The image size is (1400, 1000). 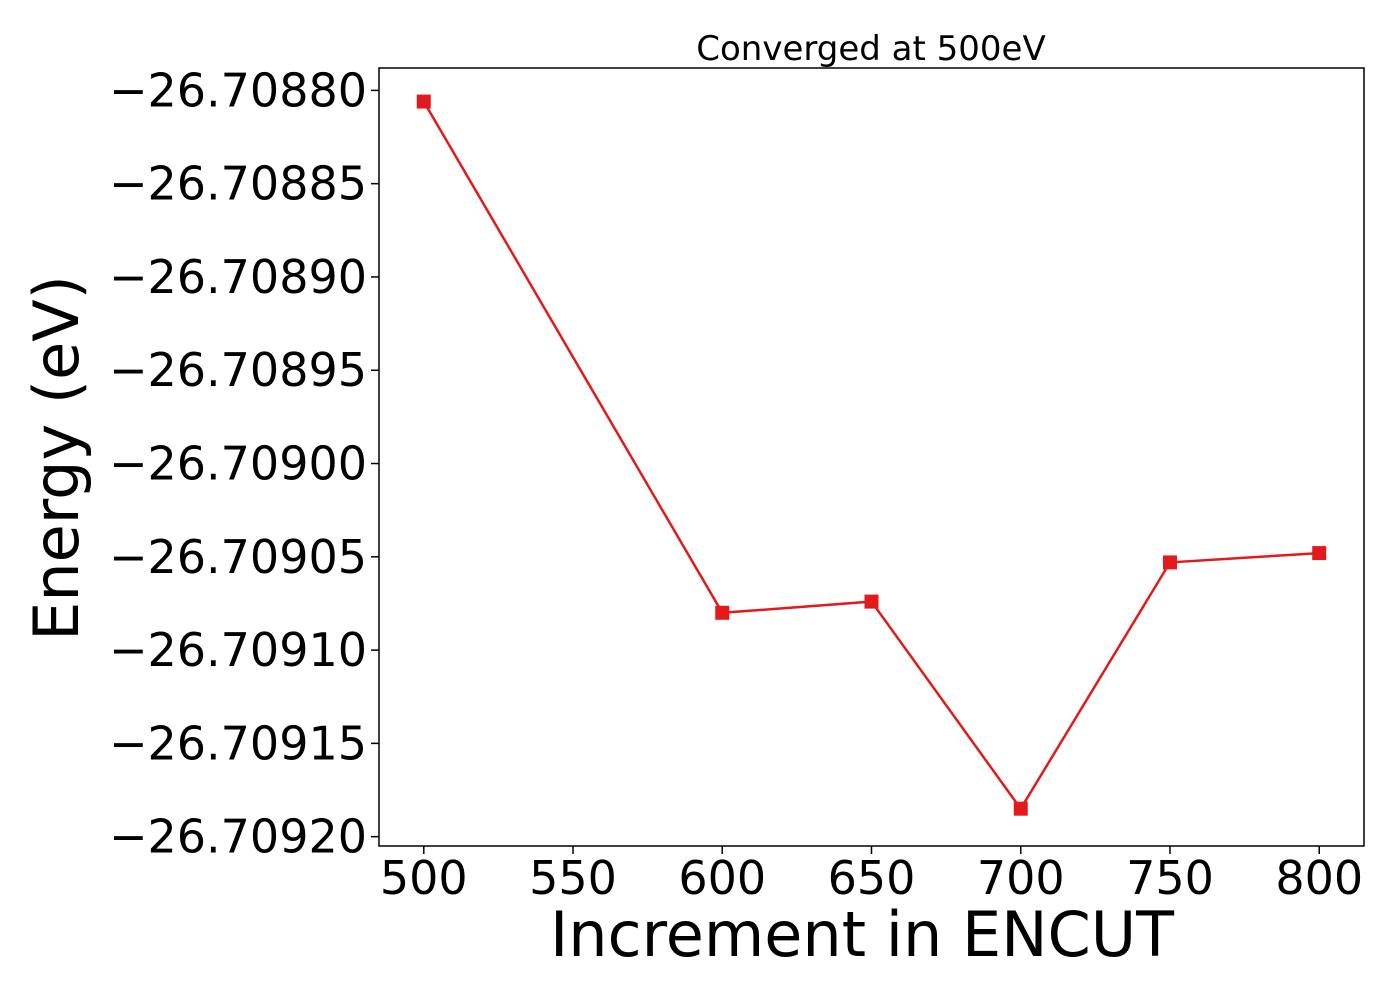 I want to click on y-tick-label: −26.70885, so click(x=238, y=184).